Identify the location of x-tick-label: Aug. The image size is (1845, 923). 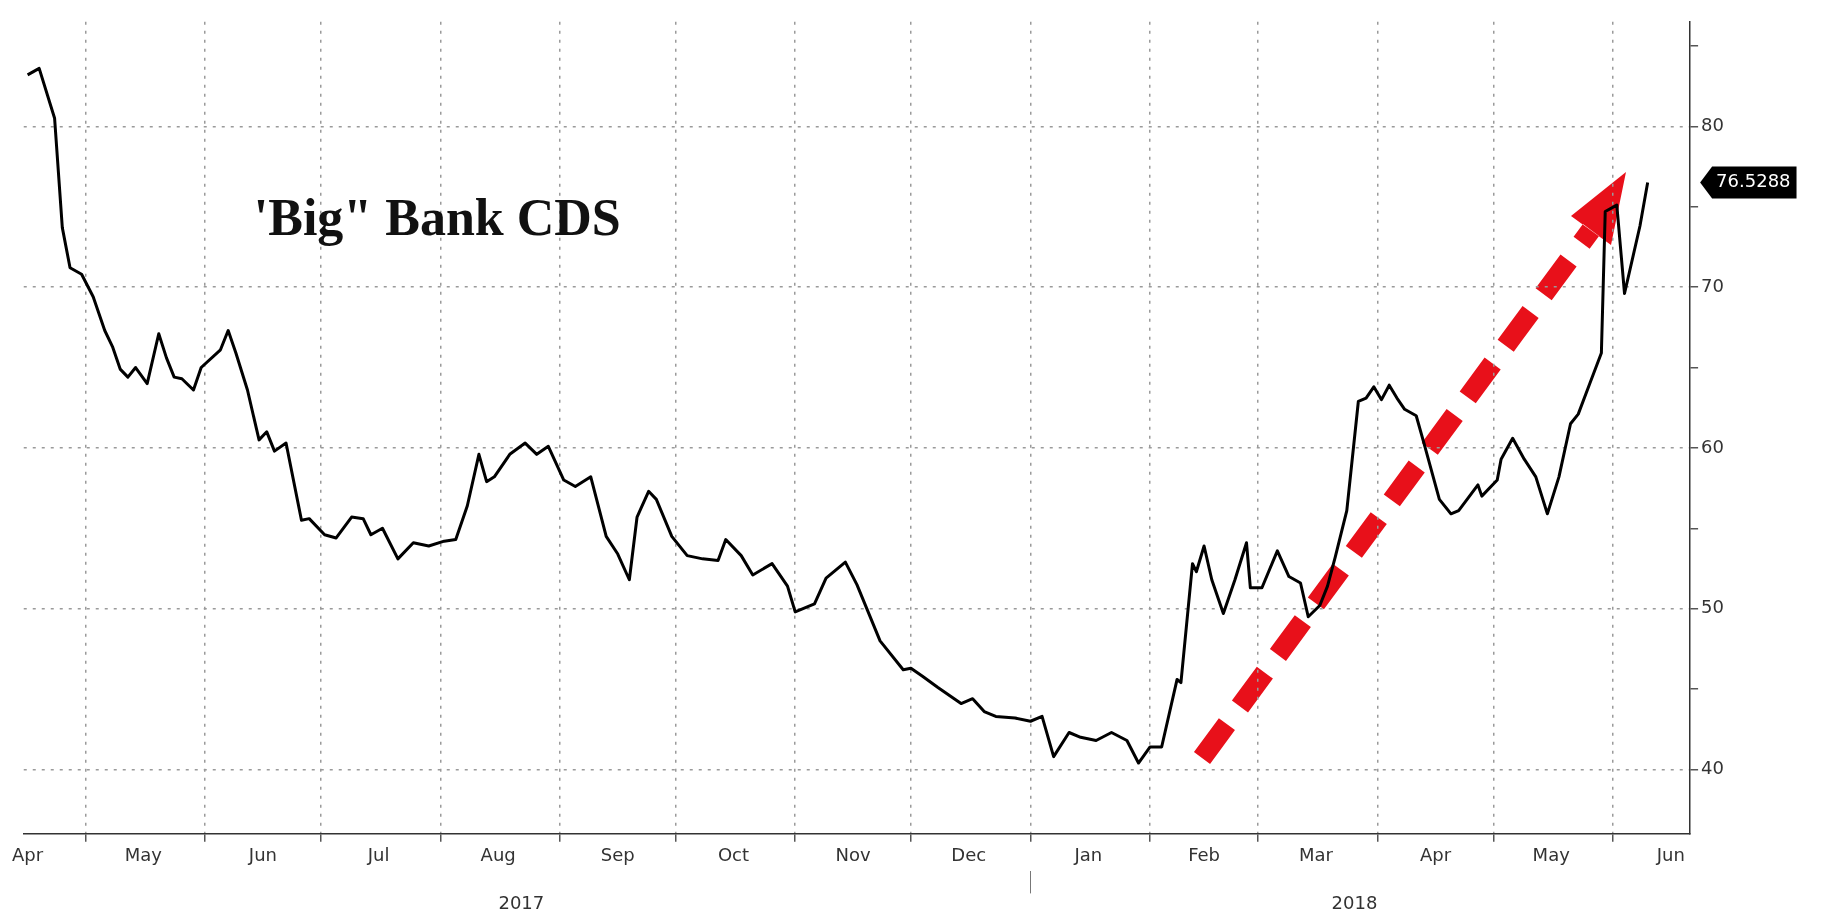
(498, 855).